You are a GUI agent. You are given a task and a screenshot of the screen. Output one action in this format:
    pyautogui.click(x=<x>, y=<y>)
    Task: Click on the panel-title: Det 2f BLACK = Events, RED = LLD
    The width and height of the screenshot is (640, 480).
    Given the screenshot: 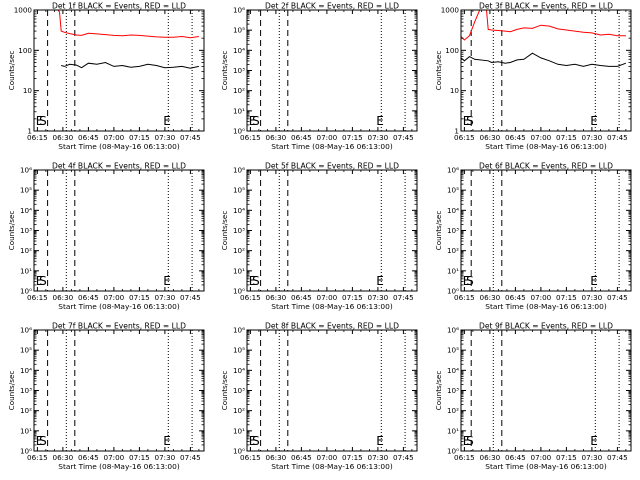 What is the action you would take?
    pyautogui.click(x=332, y=6)
    